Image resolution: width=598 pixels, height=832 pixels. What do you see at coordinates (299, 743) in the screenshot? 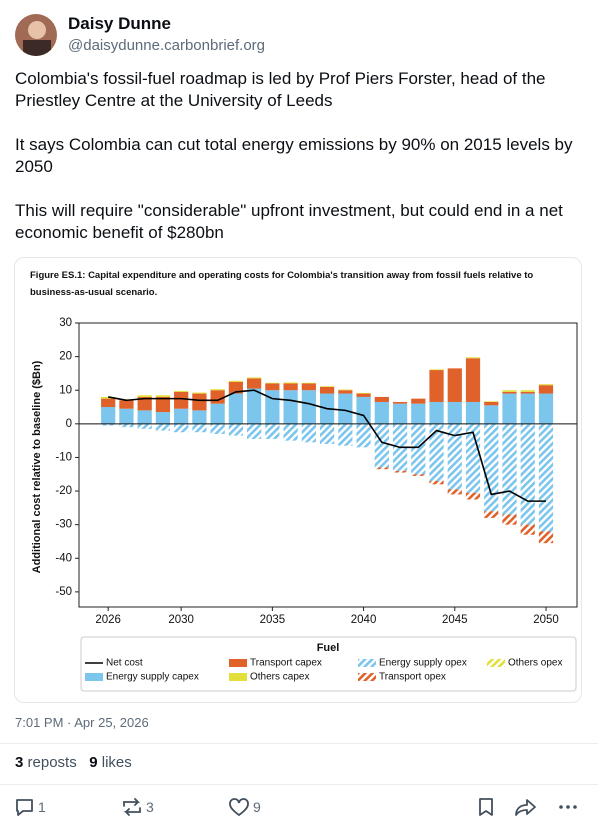
I see `divider` at bounding box center [299, 743].